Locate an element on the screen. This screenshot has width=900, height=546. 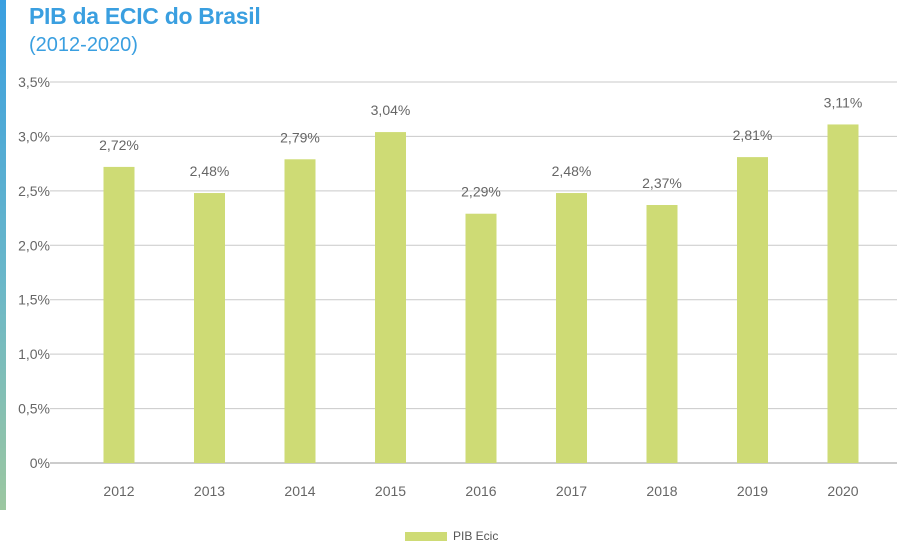
y-tick-label: 1,5% is located at coordinates (34, 300).